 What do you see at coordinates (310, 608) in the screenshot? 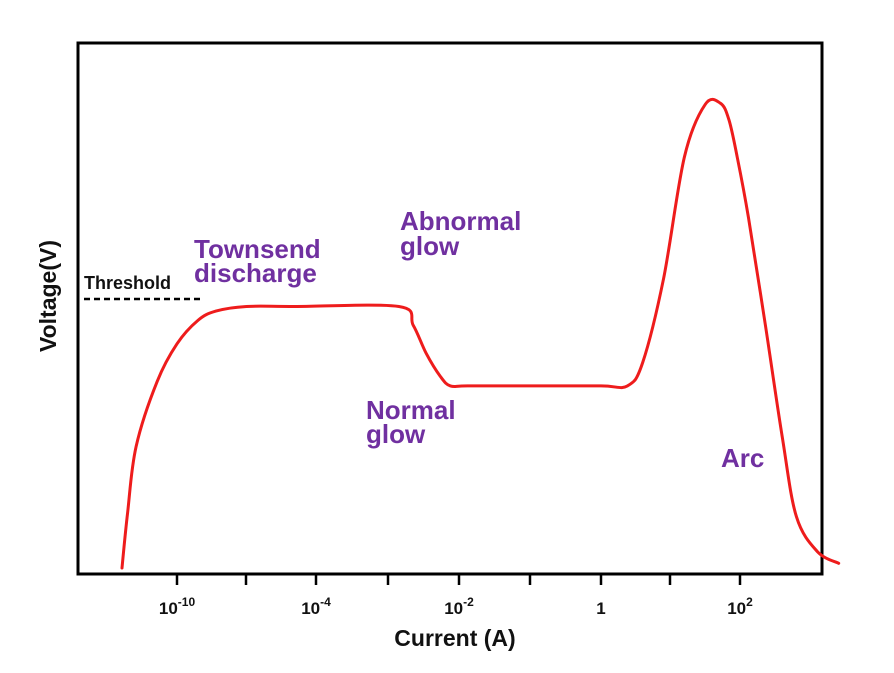
I see `x-tick-label-1-base: 10` at bounding box center [310, 608].